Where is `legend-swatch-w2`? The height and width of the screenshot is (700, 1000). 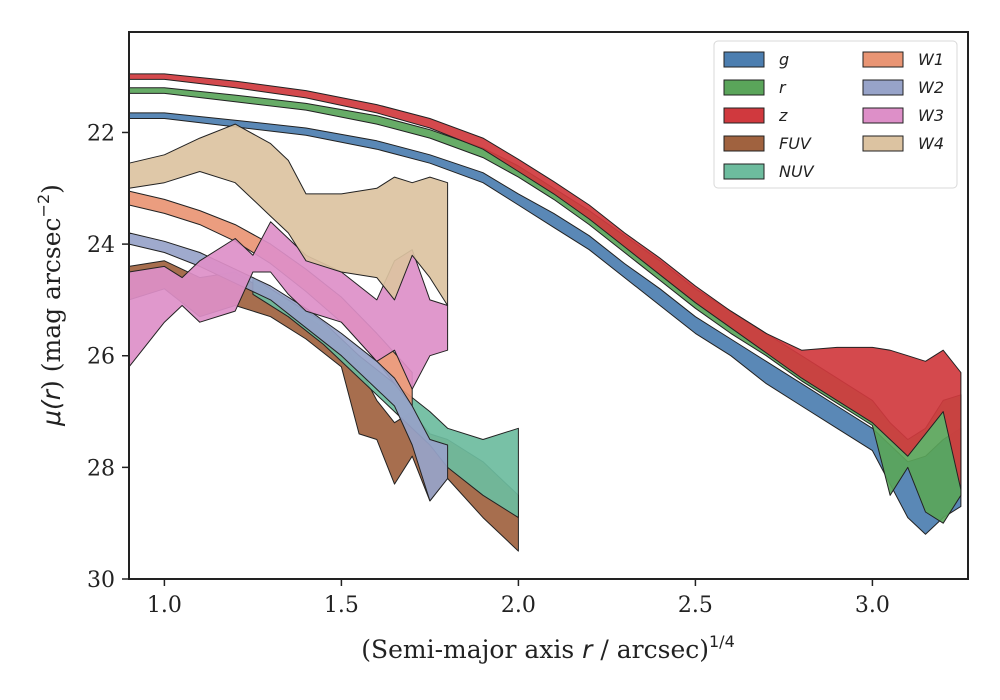 legend-swatch-w2 is located at coordinates (883, 87).